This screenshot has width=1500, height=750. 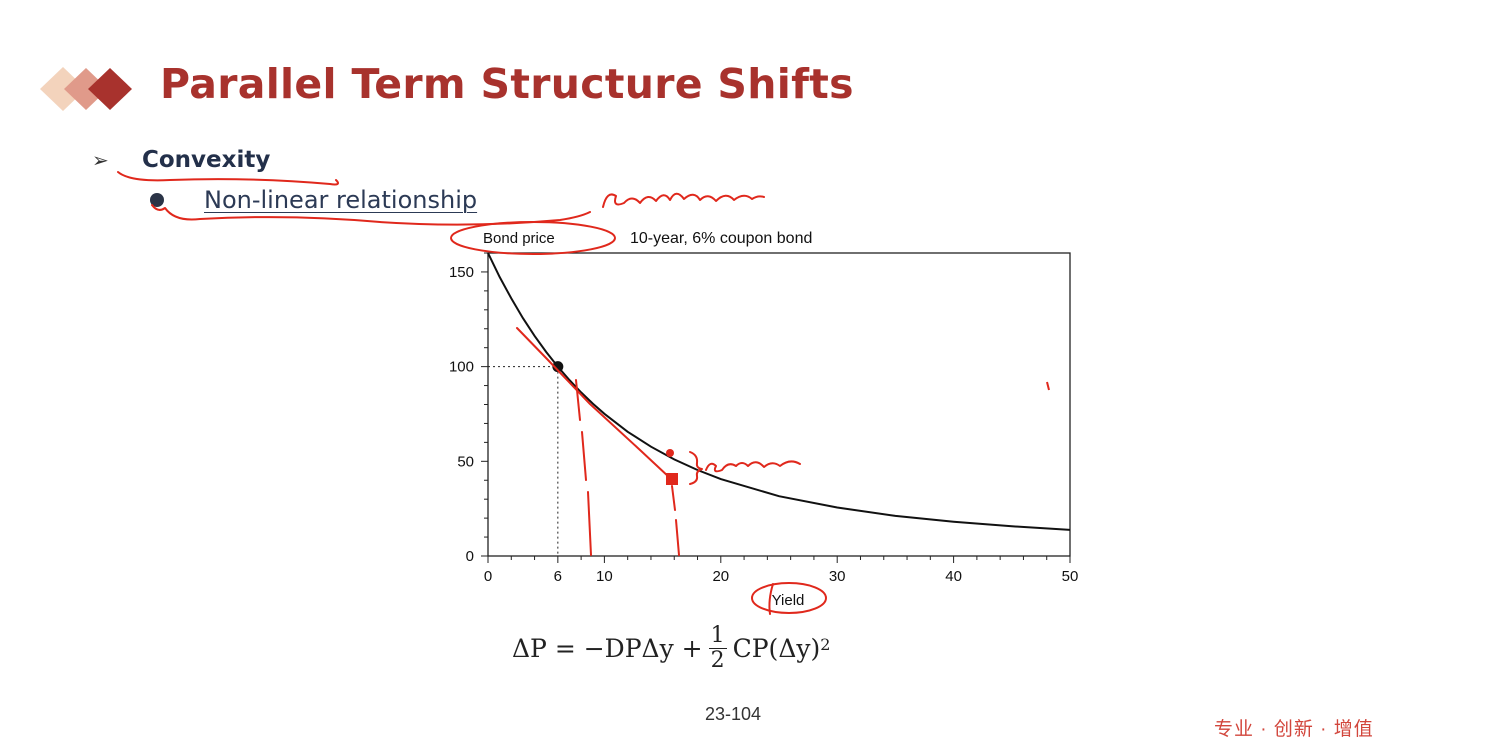 I want to click on curvature-scribble, so click(x=683, y=200).